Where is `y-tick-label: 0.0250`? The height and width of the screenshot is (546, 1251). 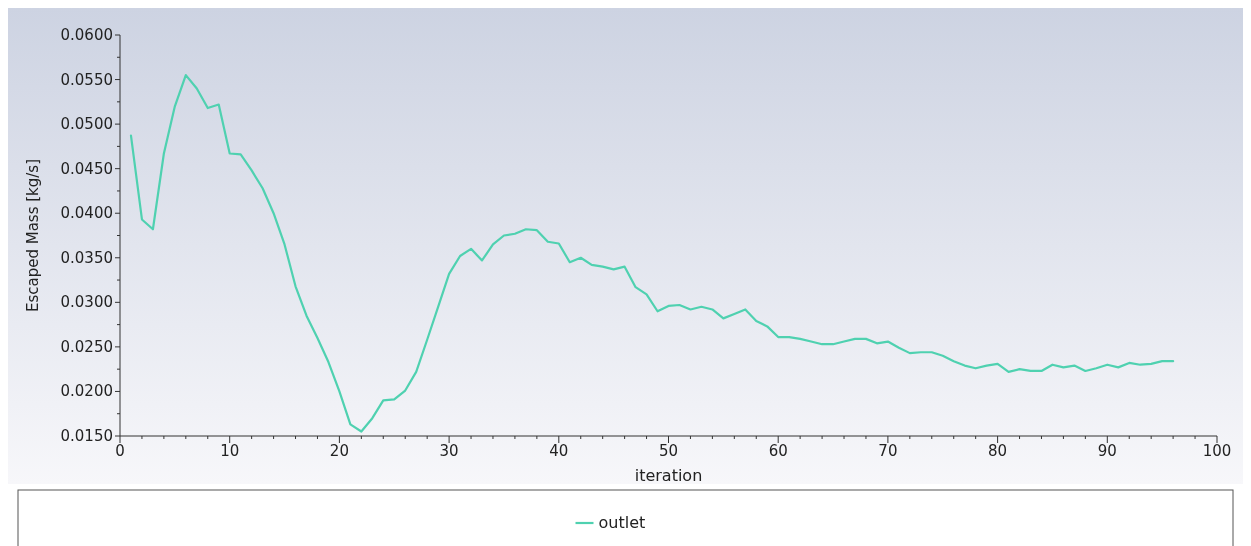
y-tick-label: 0.0250 is located at coordinates (86, 346).